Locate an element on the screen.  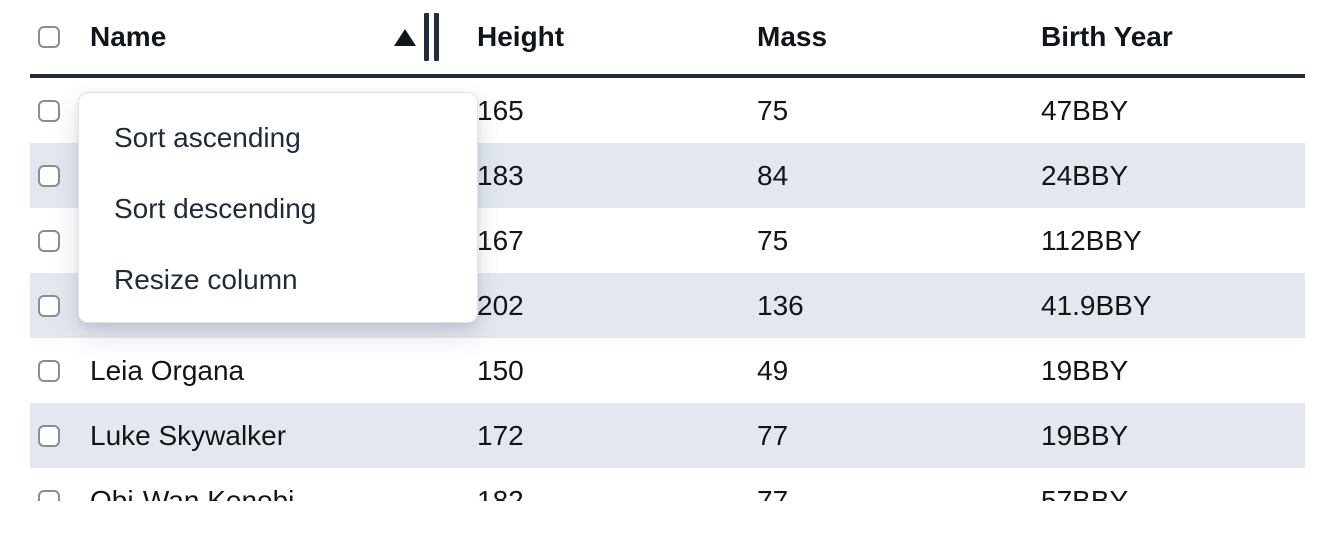
sort-ascending-icon is located at coordinates (405, 37).